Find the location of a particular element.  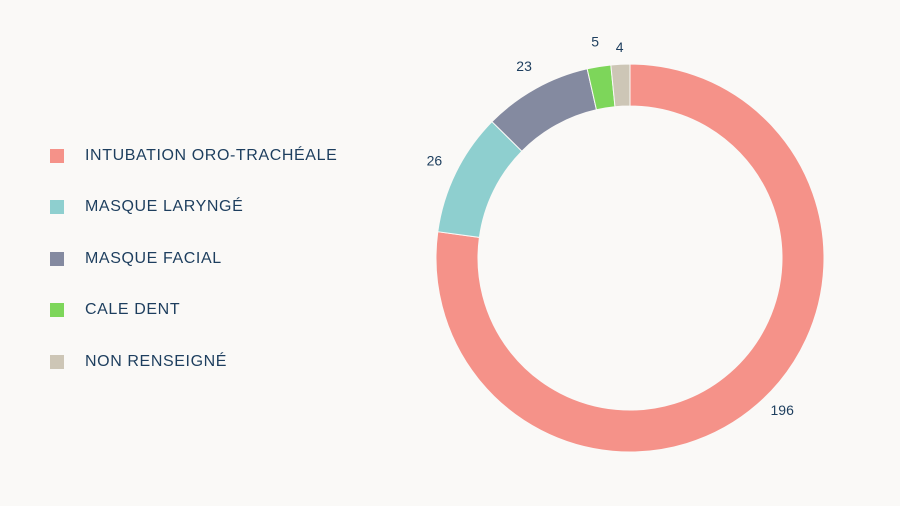

data-label: 23 is located at coordinates (524, 66).